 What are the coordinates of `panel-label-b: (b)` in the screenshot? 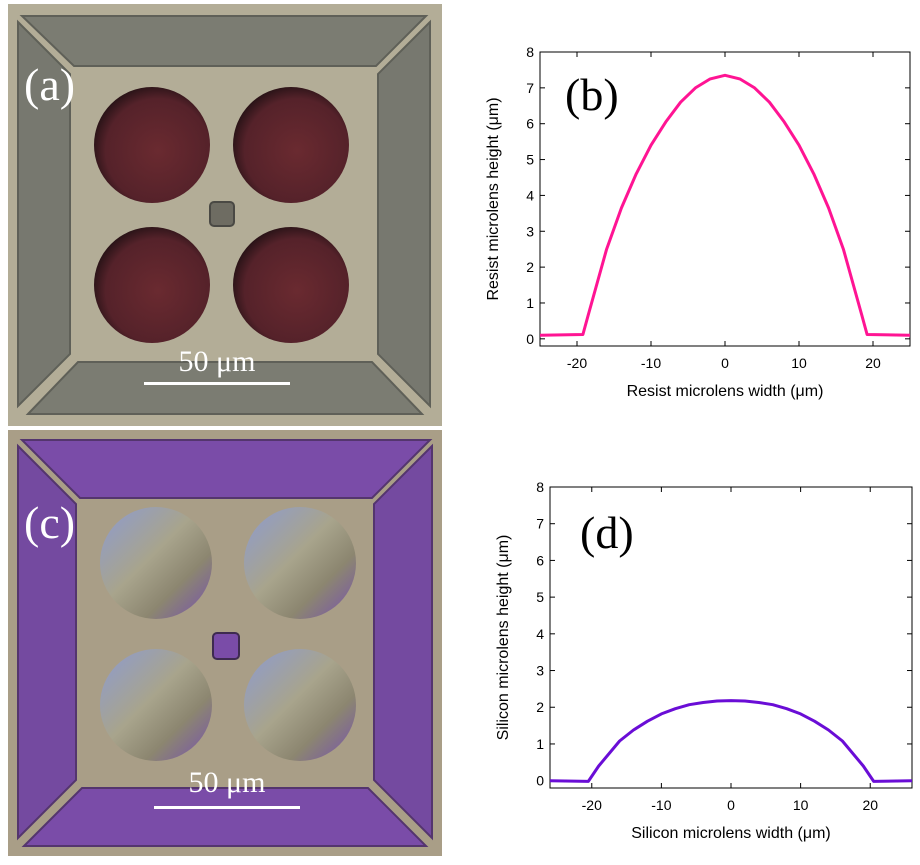 It's located at (592, 94).